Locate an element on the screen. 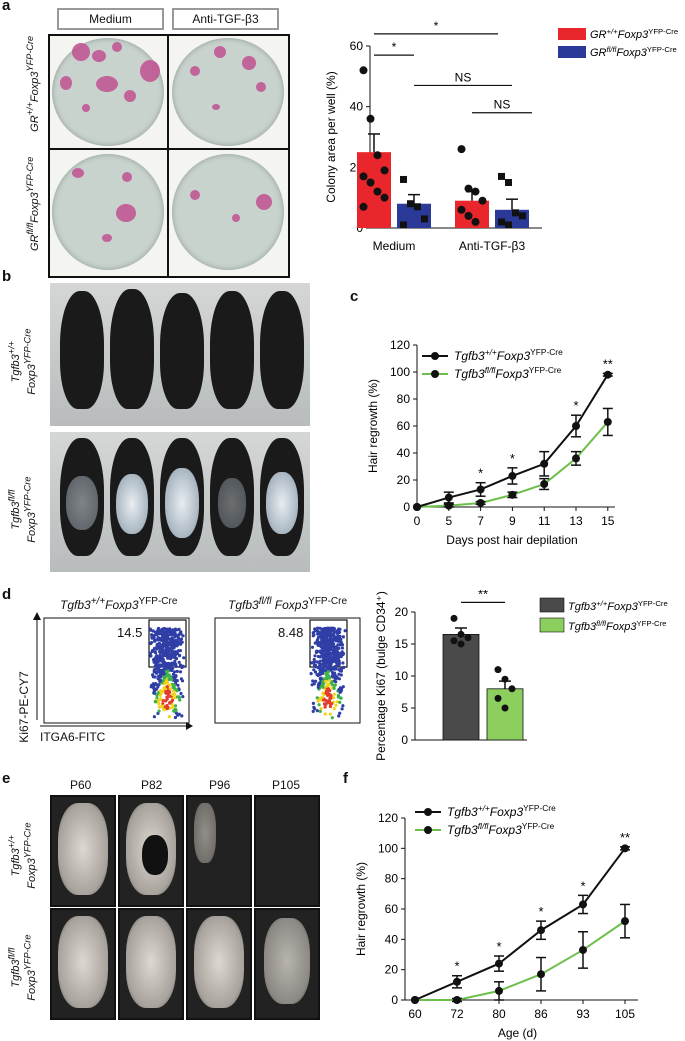 The image size is (685, 1041). panel-e-row2-label: Tgfb3fl/fl Foxp3YFP-Cre is located at coordinates (22, 967).